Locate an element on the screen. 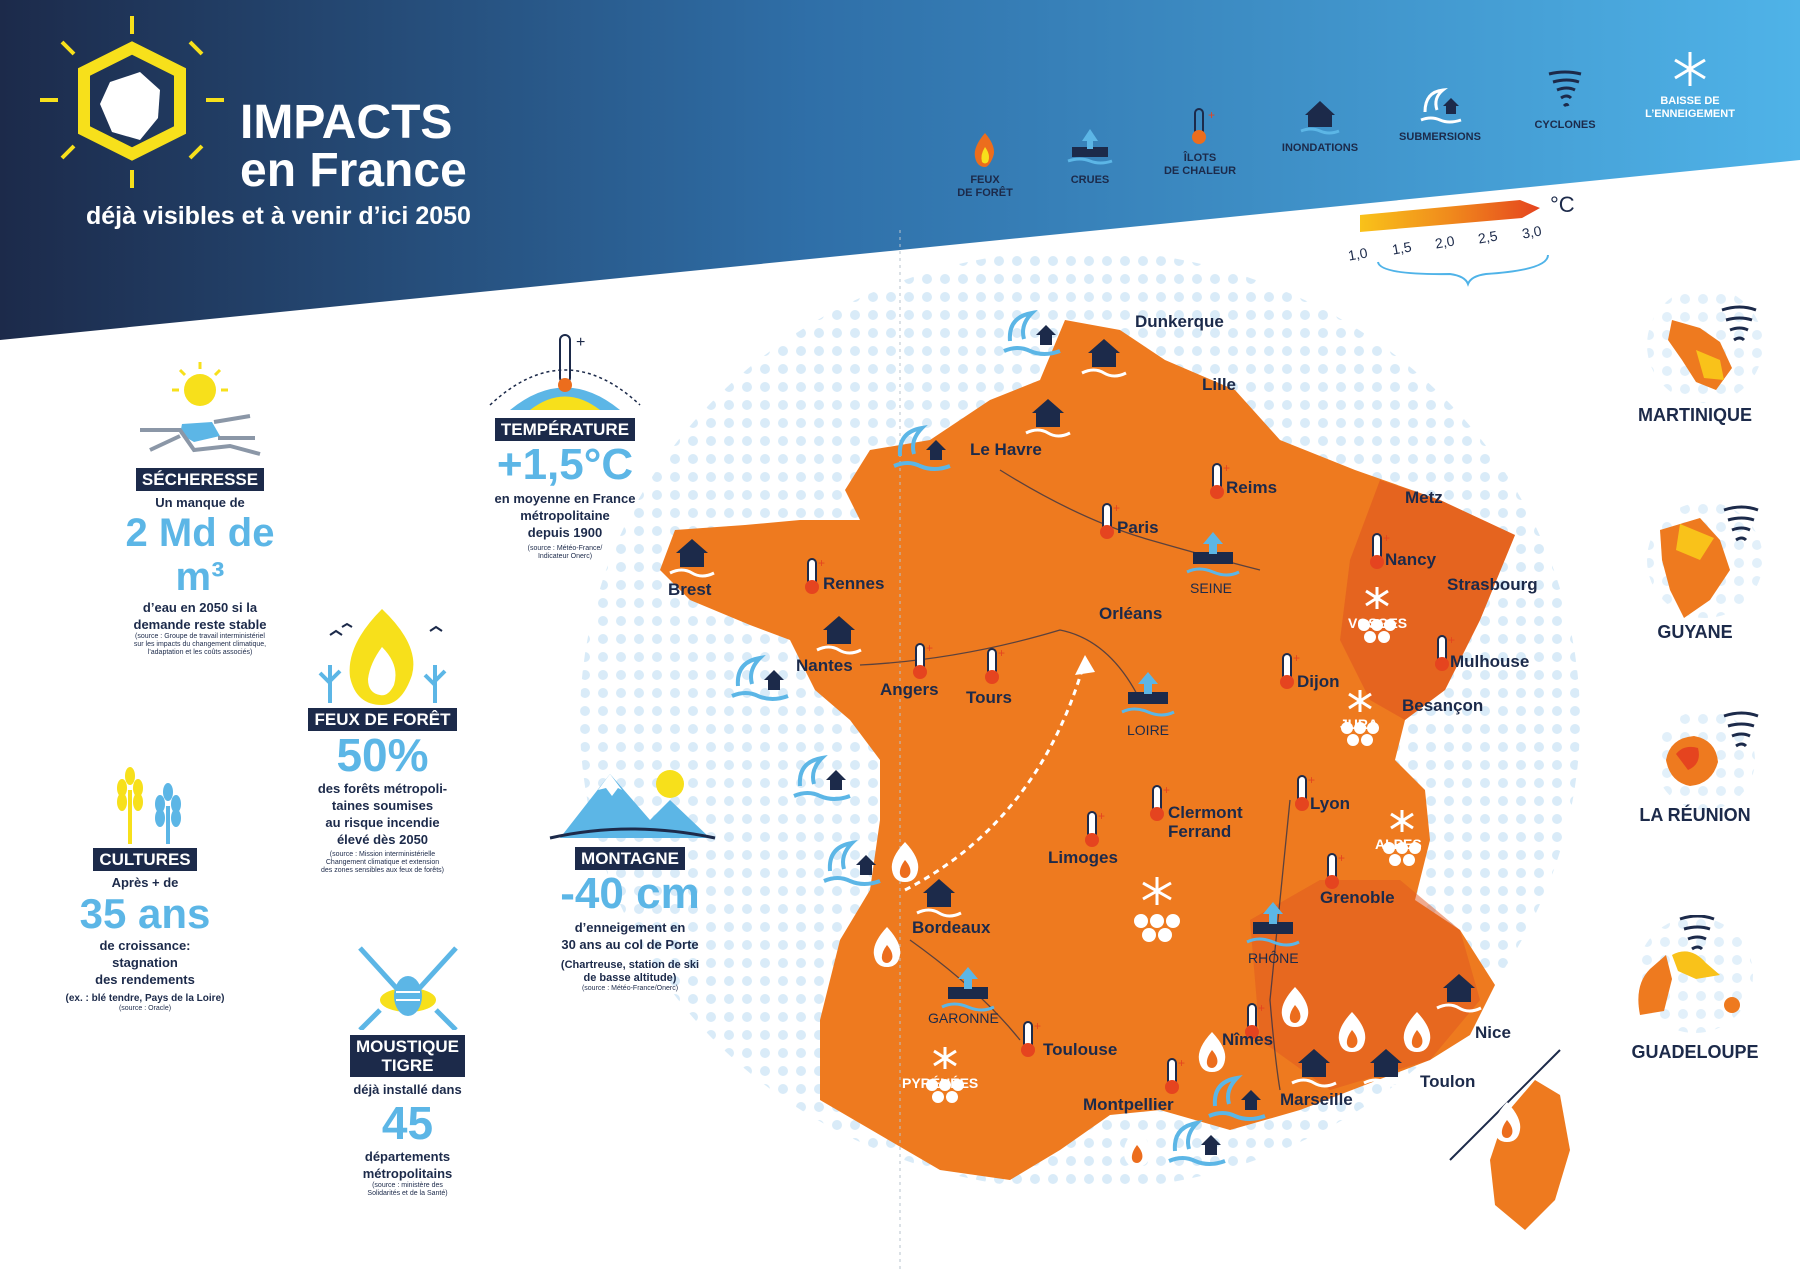 The width and height of the screenshot is (1800, 1269). legend-label: CYCLONES is located at coordinates (1565, 125).